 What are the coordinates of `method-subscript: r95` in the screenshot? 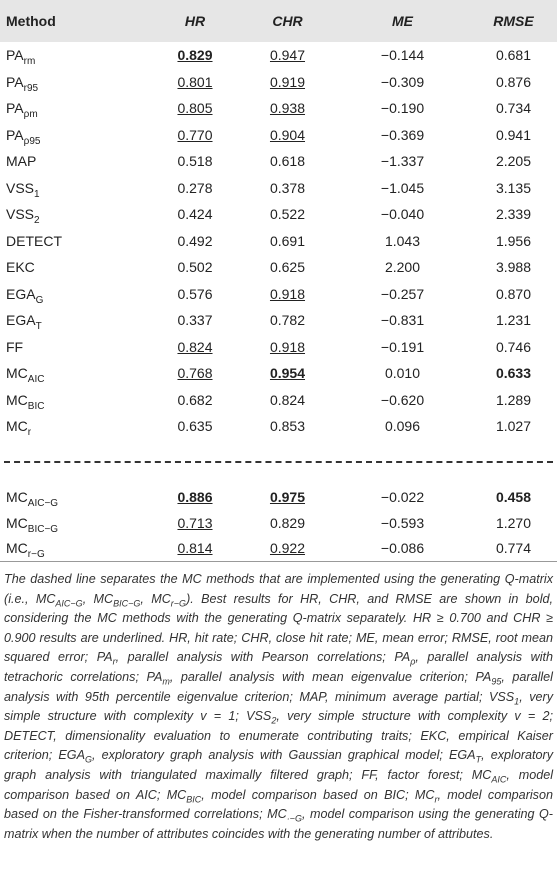 It's located at (31, 88).